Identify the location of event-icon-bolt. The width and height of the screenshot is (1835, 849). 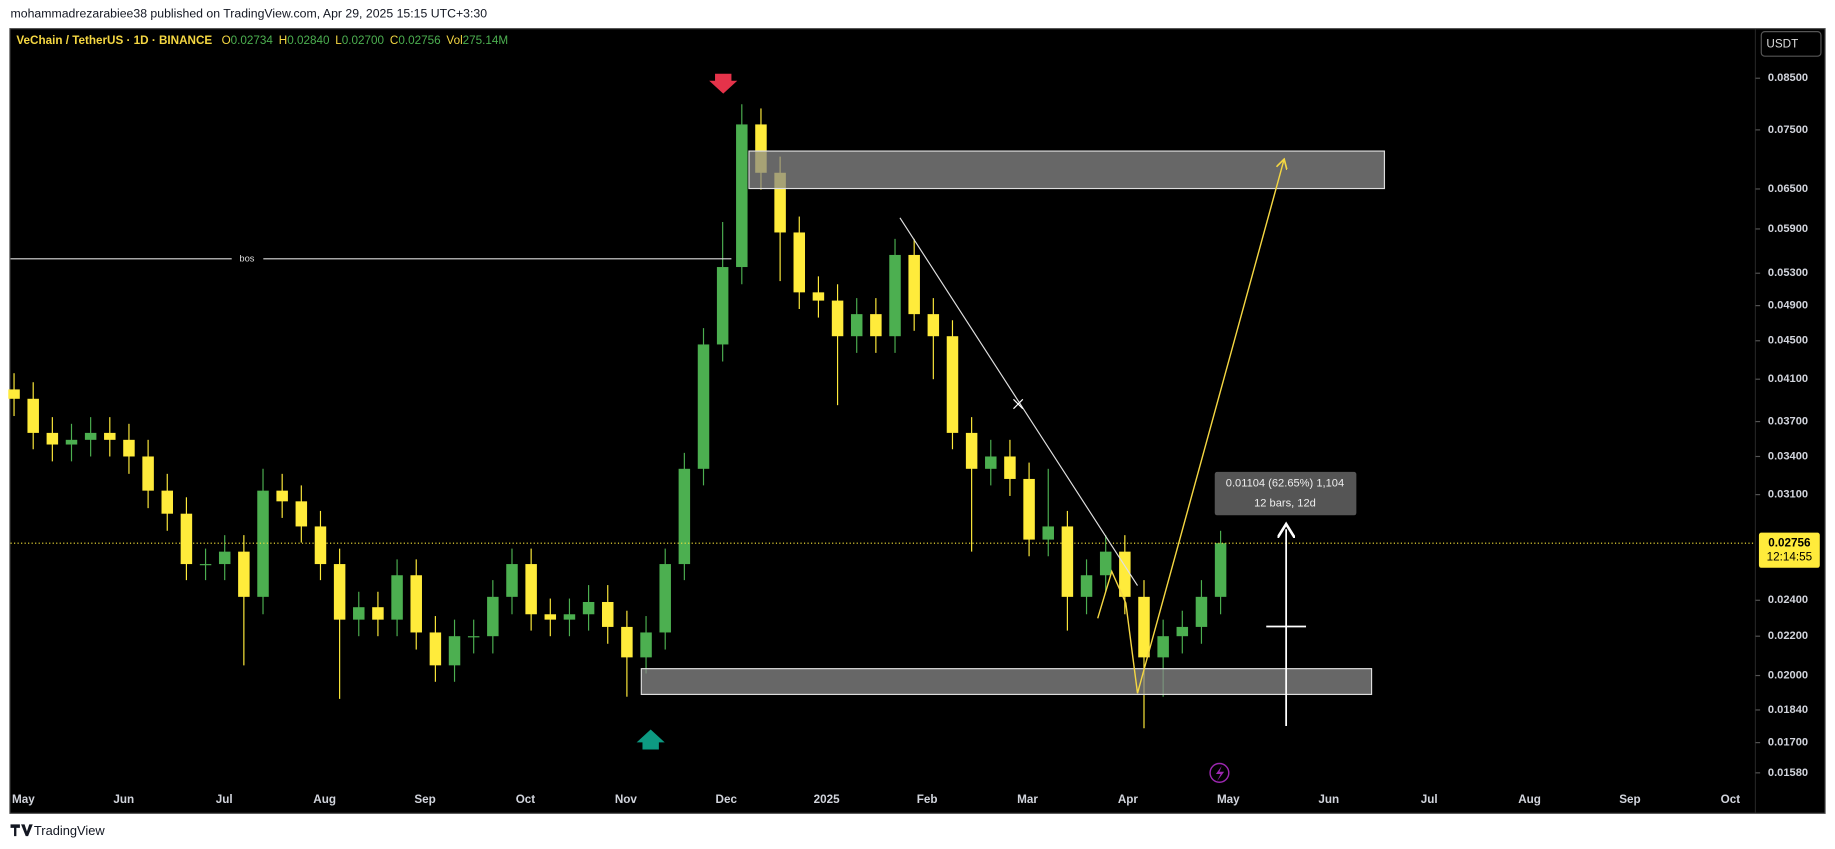
(1220, 773).